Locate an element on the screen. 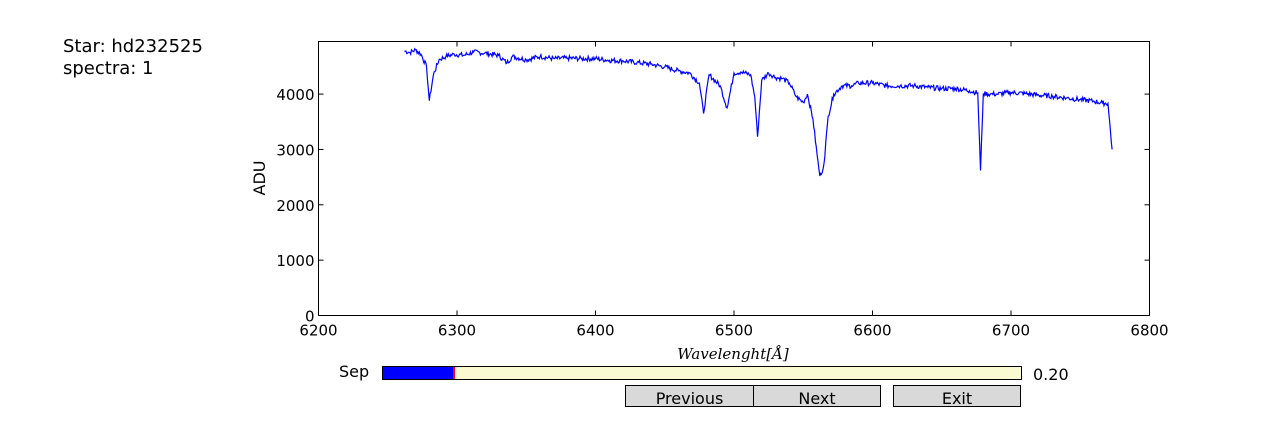 Image resolution: width=1277 pixels, height=422 pixels. y-axis-label: ADU is located at coordinates (259, 178).